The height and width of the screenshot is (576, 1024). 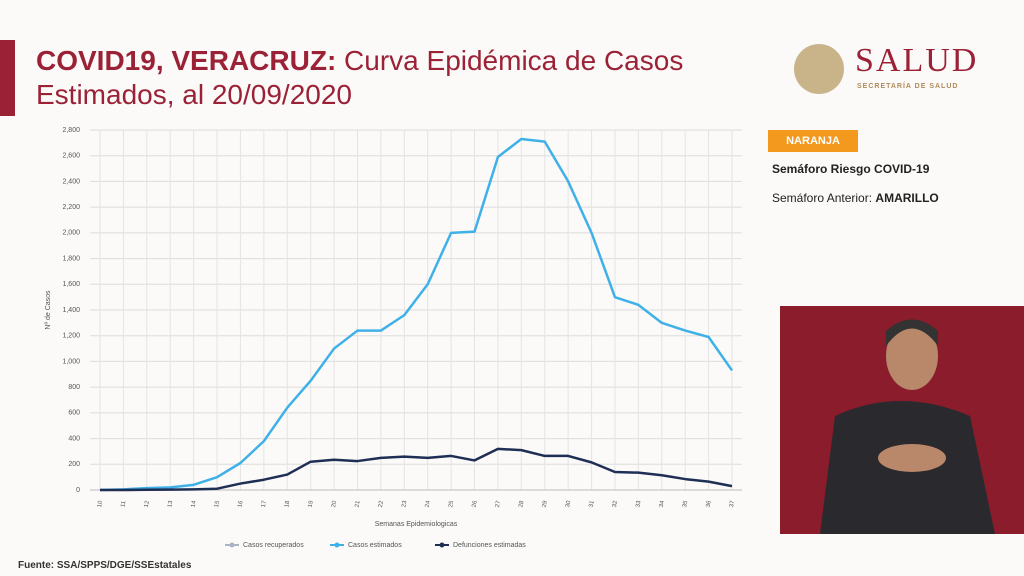 What do you see at coordinates (287, 504) in the screenshot?
I see `x-tick-label: 18` at bounding box center [287, 504].